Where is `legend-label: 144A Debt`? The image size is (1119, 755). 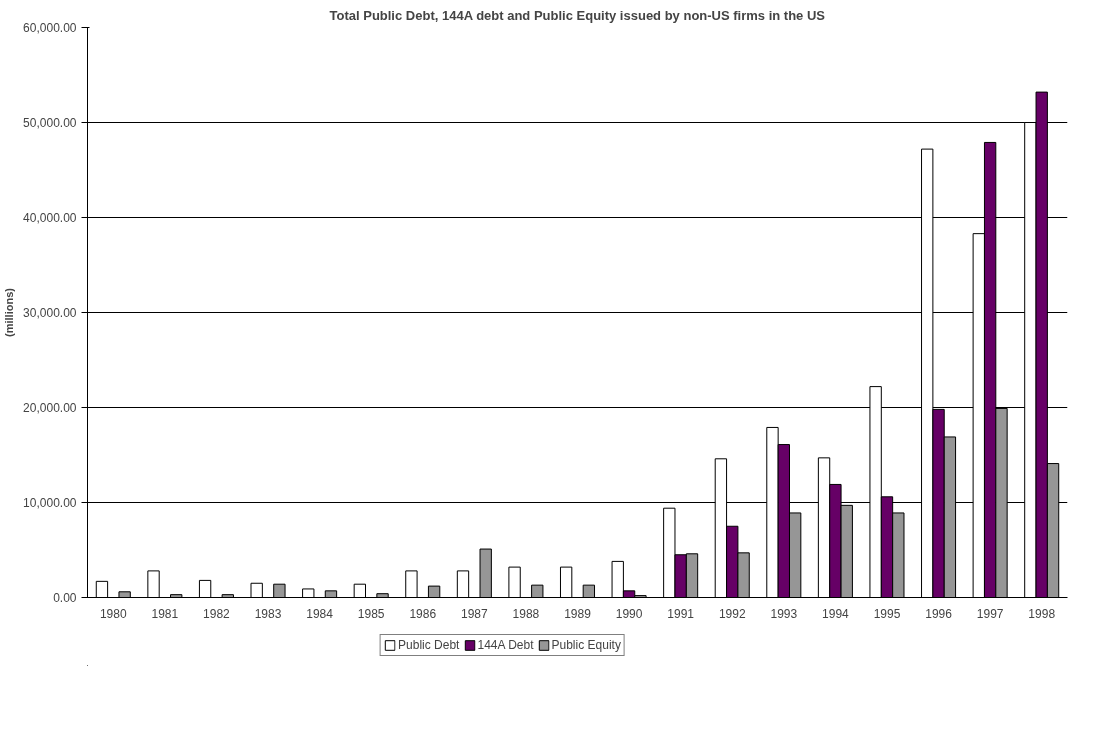 legend-label: 144A Debt is located at coordinates (505, 645).